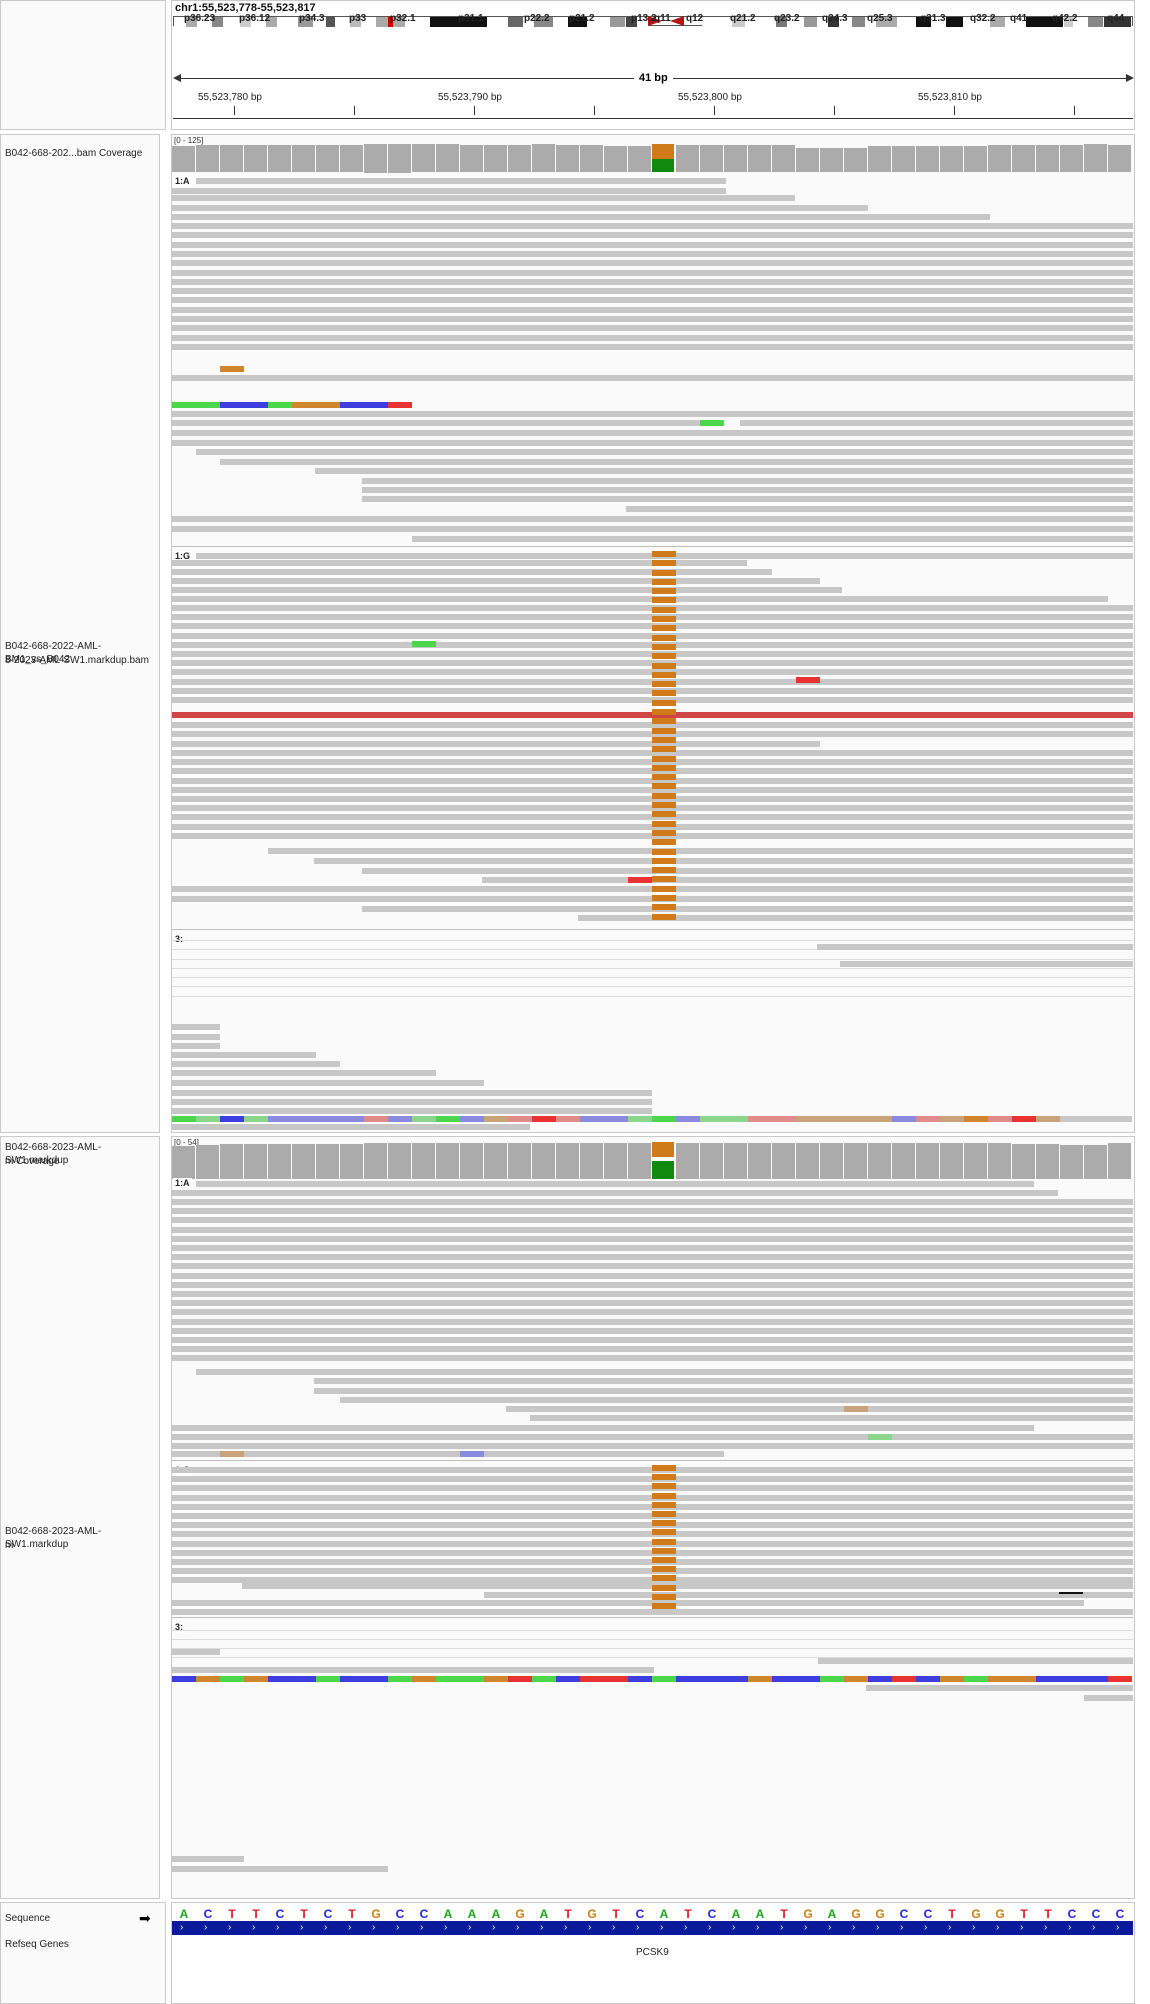  Describe the element at coordinates (663, 165) in the screenshot. I see `coverage-bar-variant-ref` at that location.